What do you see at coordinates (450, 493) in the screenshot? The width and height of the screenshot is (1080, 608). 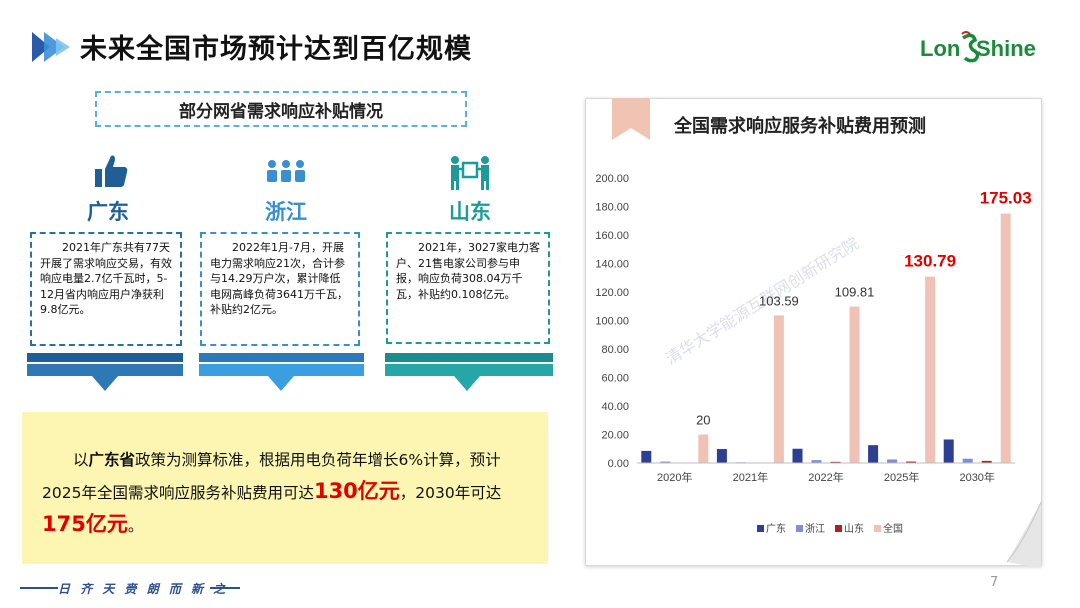 I see `note-text: ，2030年可达` at bounding box center [450, 493].